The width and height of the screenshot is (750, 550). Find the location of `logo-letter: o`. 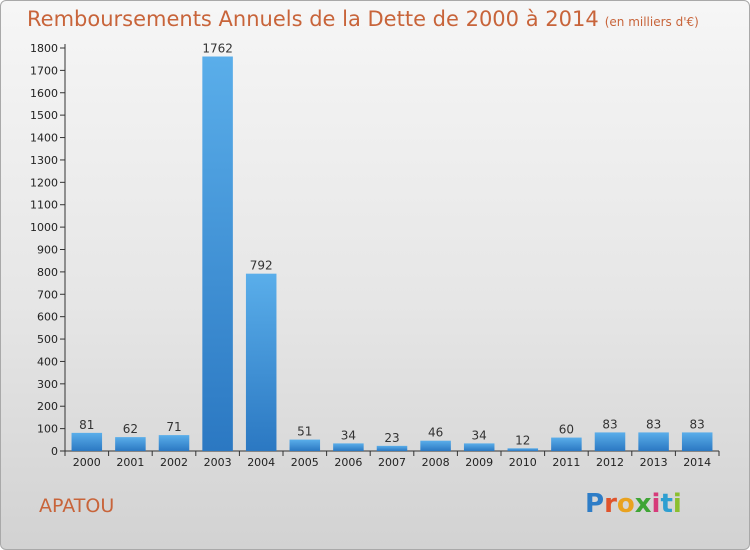

logo-letter: o is located at coordinates (625, 504).